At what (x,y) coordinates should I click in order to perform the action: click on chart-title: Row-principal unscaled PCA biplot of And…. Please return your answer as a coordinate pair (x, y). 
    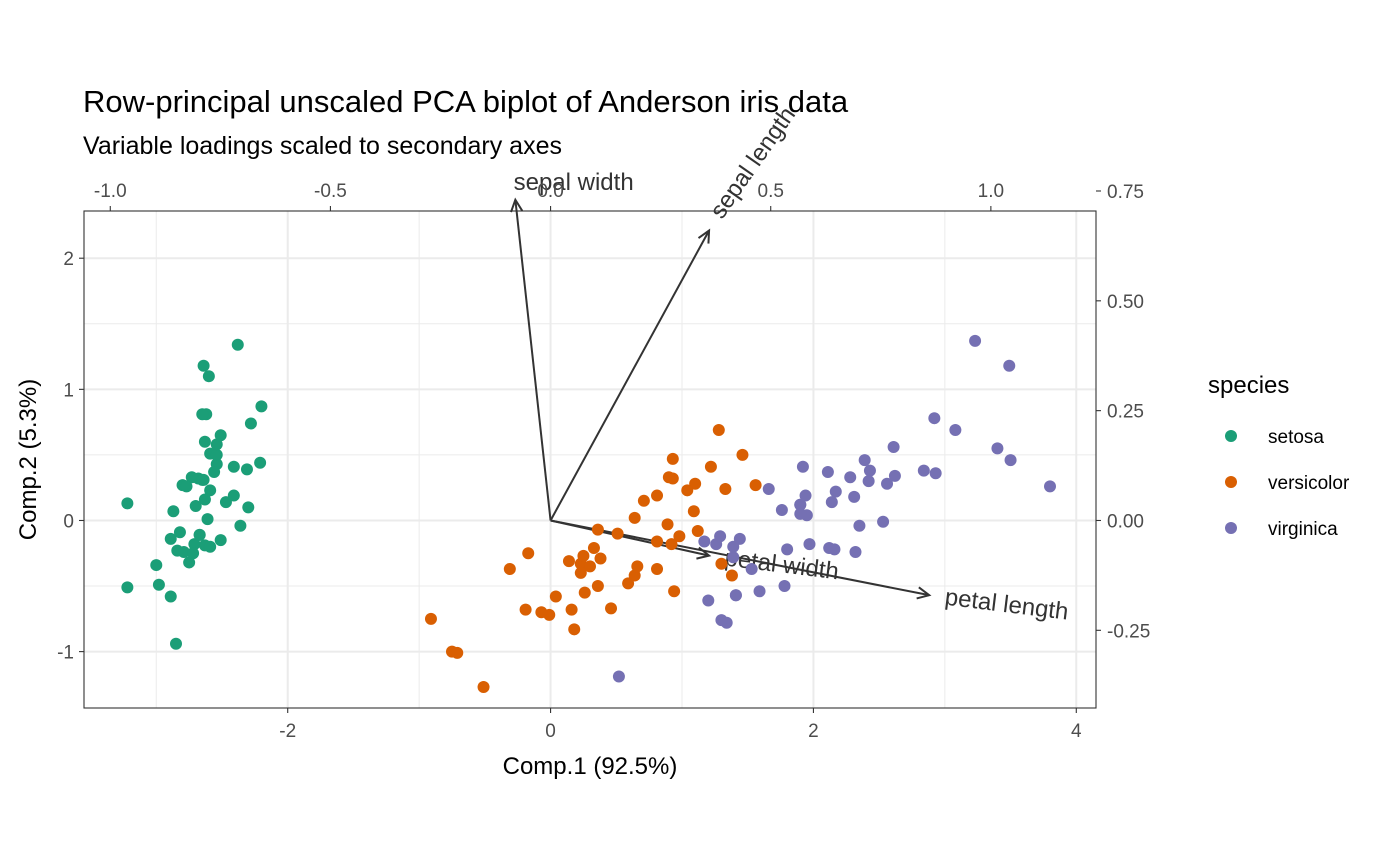
    Looking at the image, I should click on (466, 101).